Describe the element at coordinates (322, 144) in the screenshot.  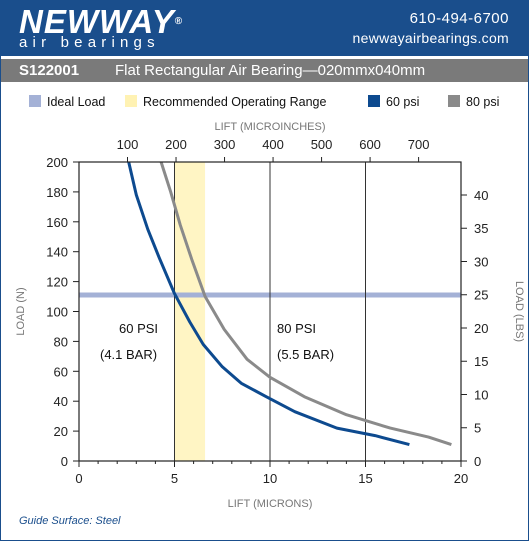
I see `x2-tick-label: 500` at that location.